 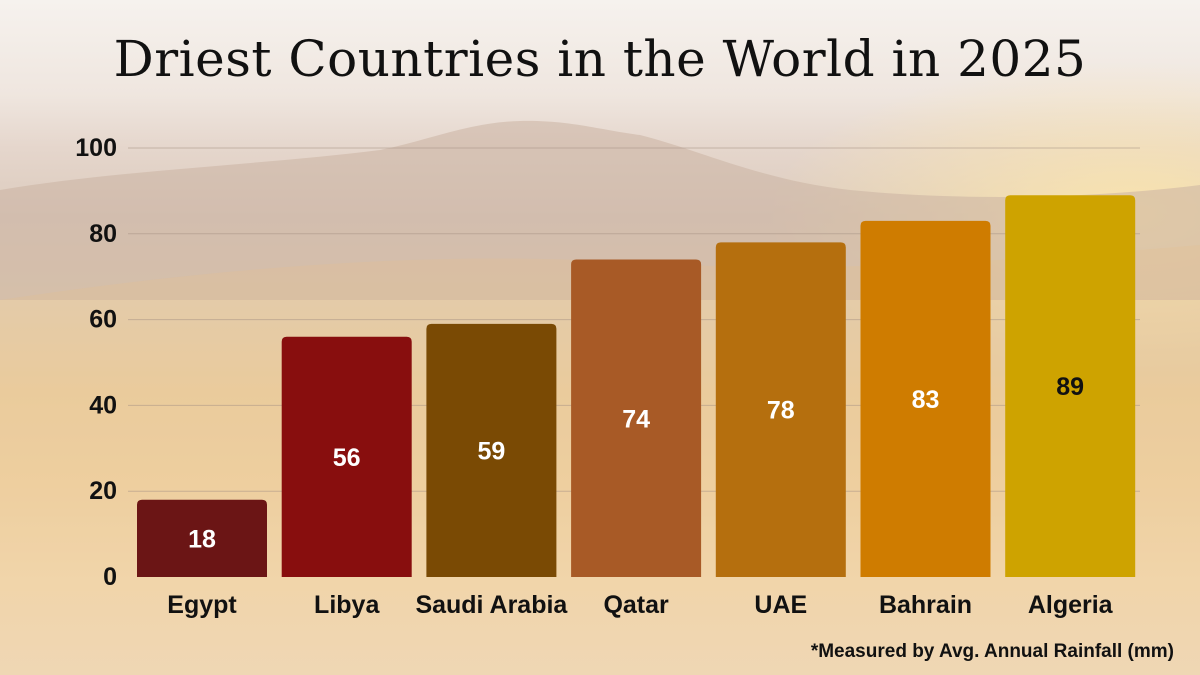 I want to click on bar-value-label: 59, so click(x=491, y=451).